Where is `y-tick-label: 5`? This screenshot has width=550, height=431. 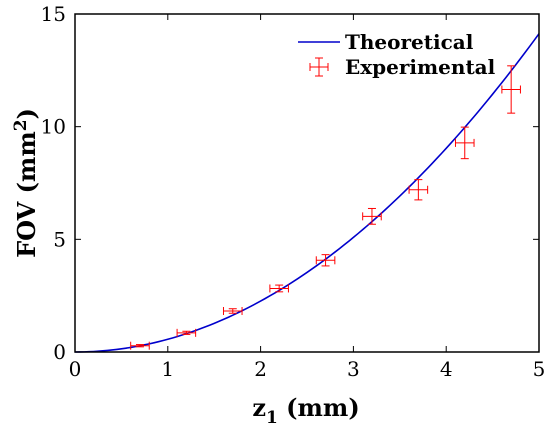
y-tick-label: 5 is located at coordinates (59, 239).